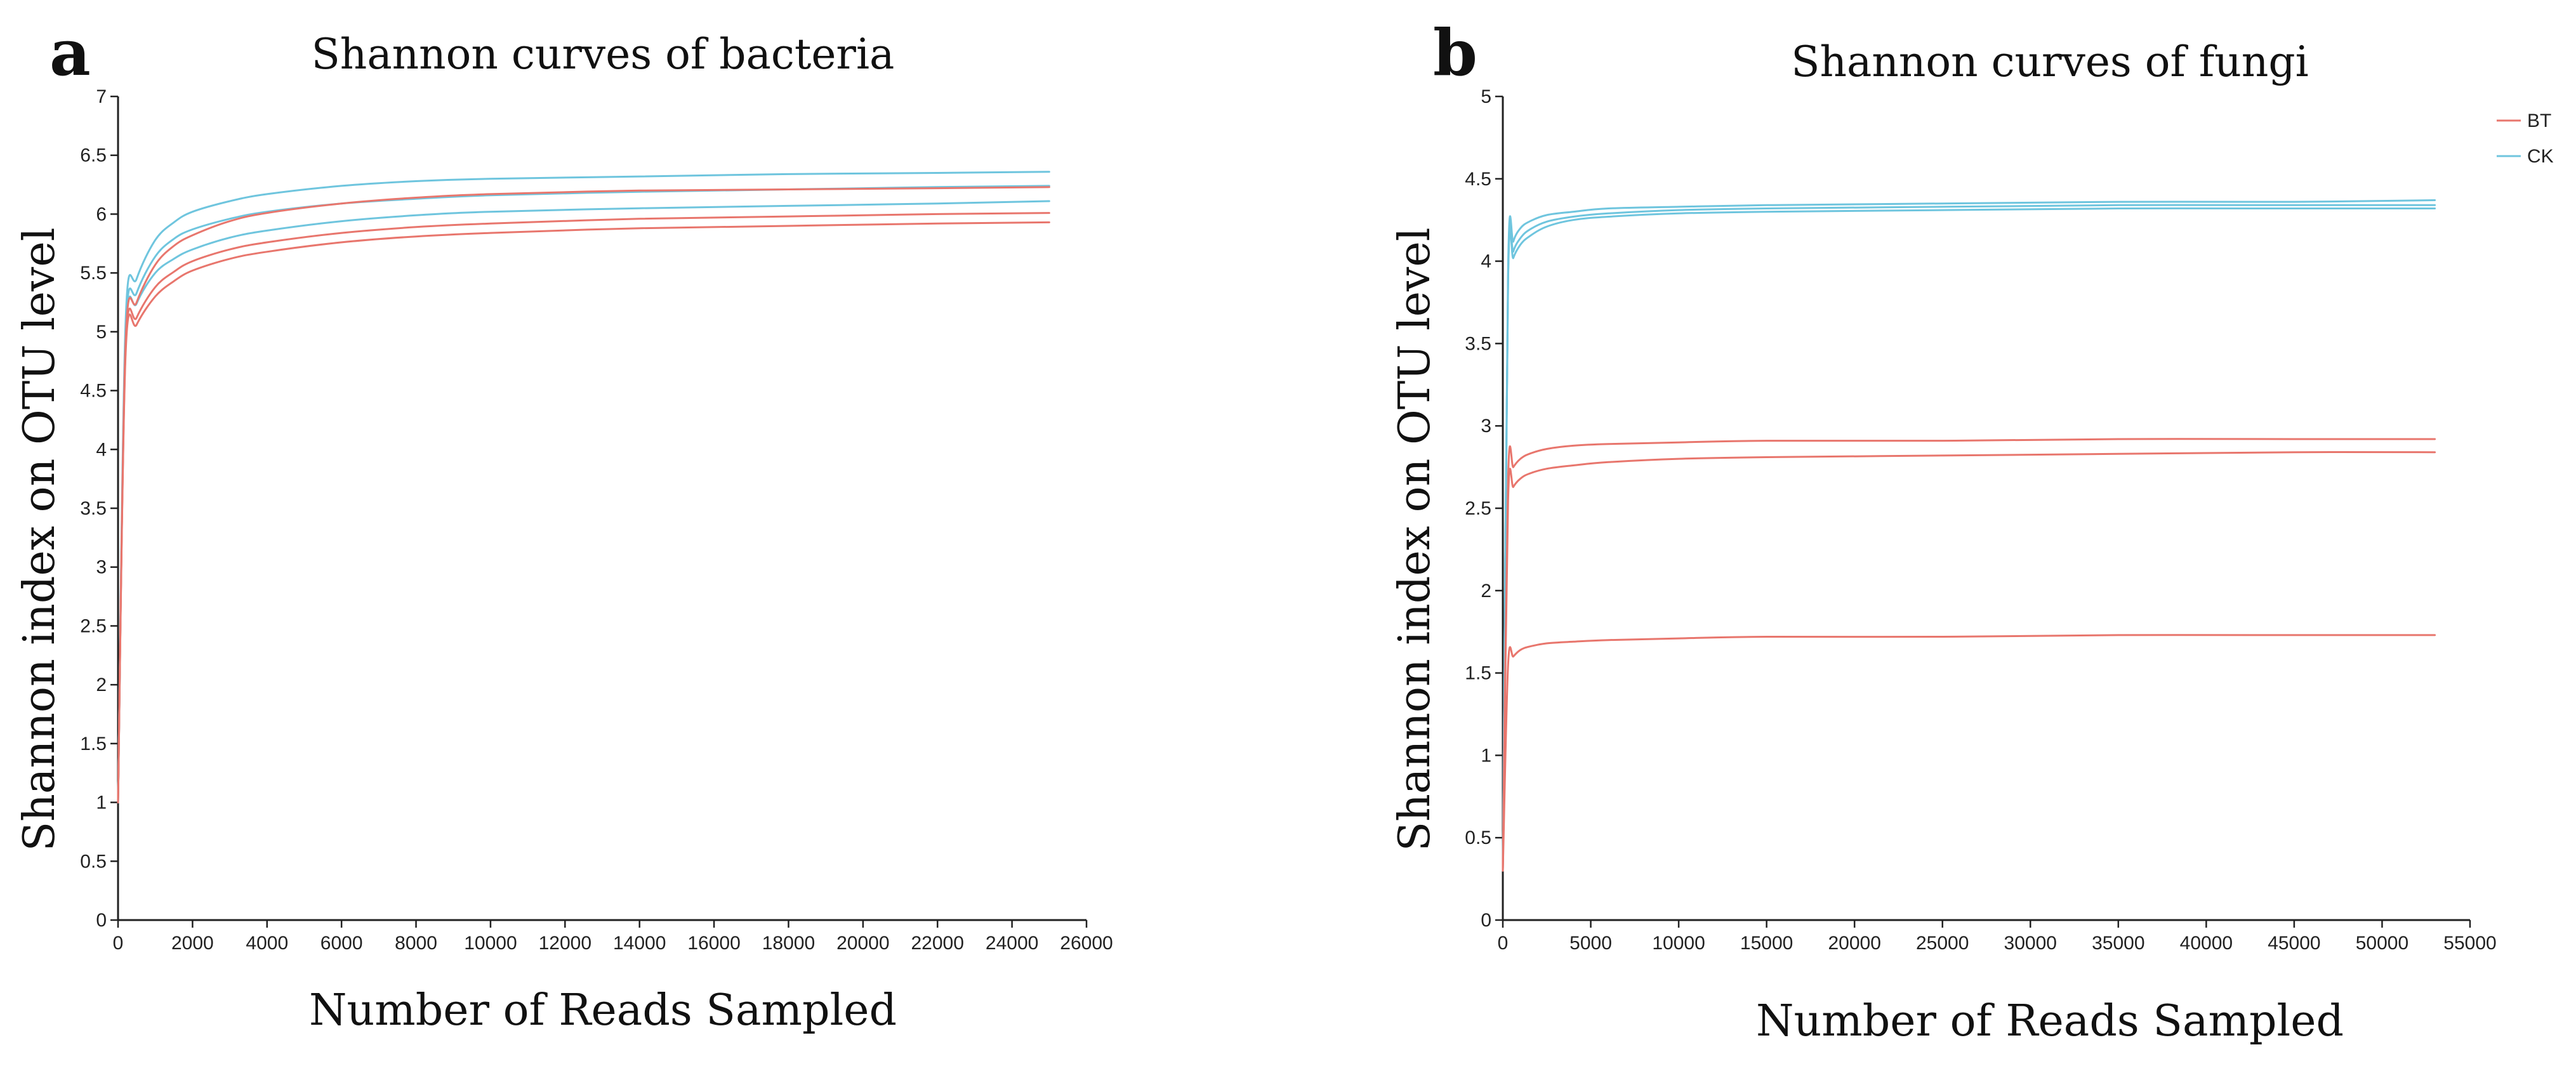 The height and width of the screenshot is (1066, 2576). What do you see at coordinates (101, 214) in the screenshot?
I see `y-tick-label: 6` at bounding box center [101, 214].